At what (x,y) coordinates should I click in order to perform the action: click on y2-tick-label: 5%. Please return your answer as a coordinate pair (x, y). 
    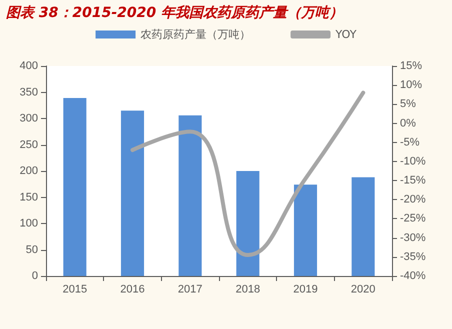
    Looking at the image, I should click on (408, 104).